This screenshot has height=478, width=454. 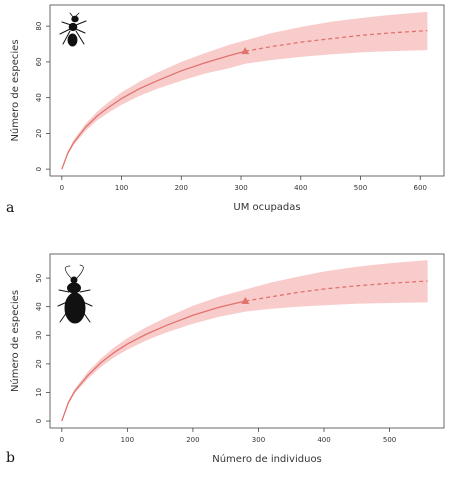 What do you see at coordinates (267, 459) in the screenshot?
I see `x-axis-label: Número de individuos` at bounding box center [267, 459].